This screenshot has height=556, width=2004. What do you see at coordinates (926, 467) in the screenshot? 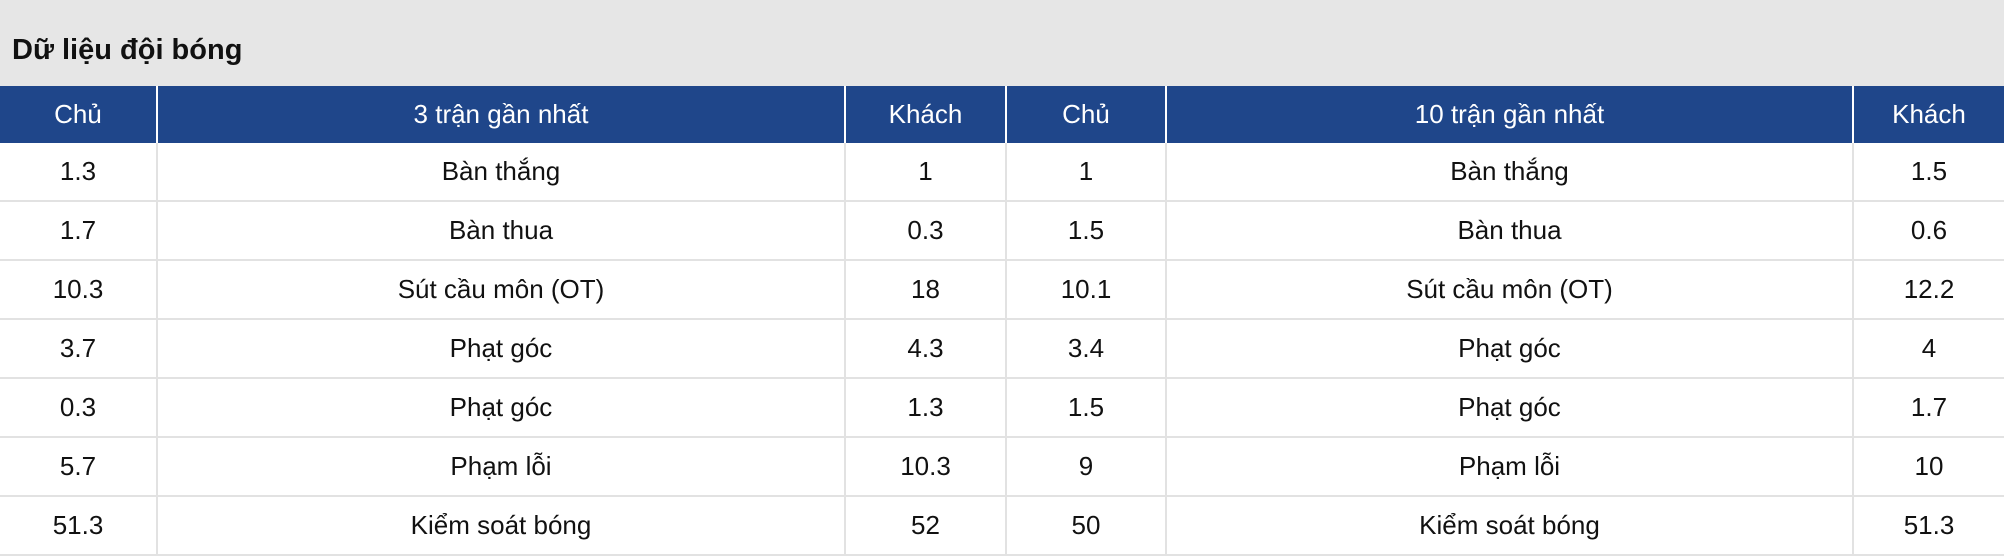
I see `away-value: 10.3` at bounding box center [926, 467].